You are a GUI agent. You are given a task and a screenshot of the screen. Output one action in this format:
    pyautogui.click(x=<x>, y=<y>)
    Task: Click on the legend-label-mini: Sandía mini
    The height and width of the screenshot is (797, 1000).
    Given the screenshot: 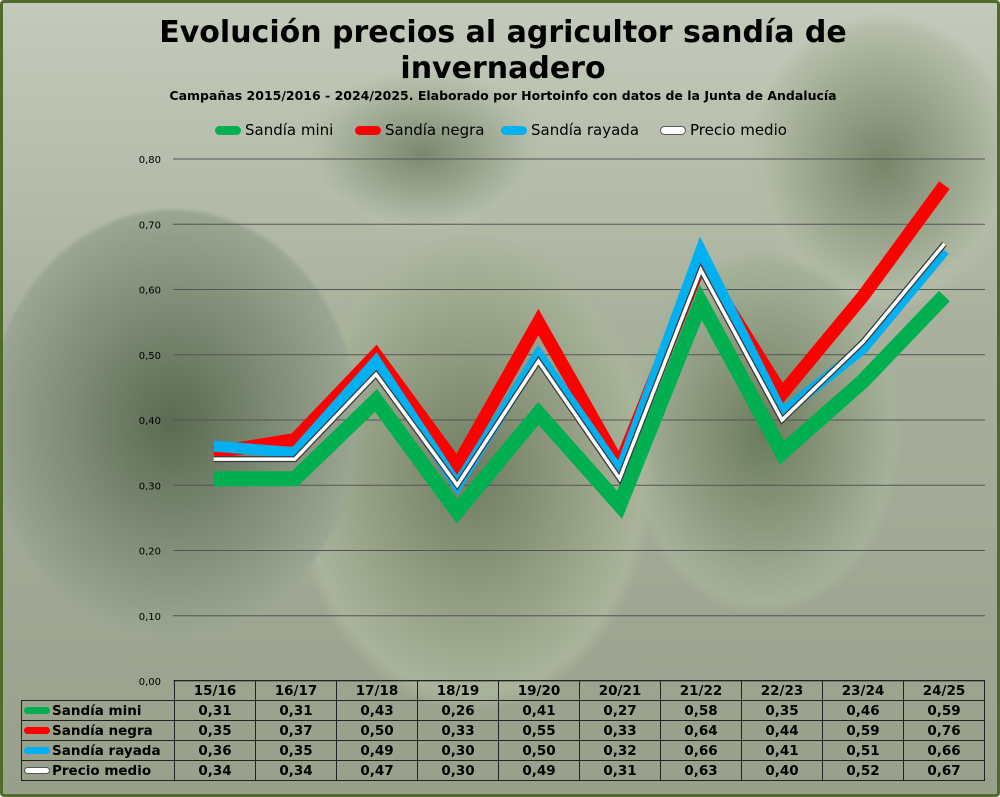 What is the action you would take?
    pyautogui.click(x=289, y=130)
    